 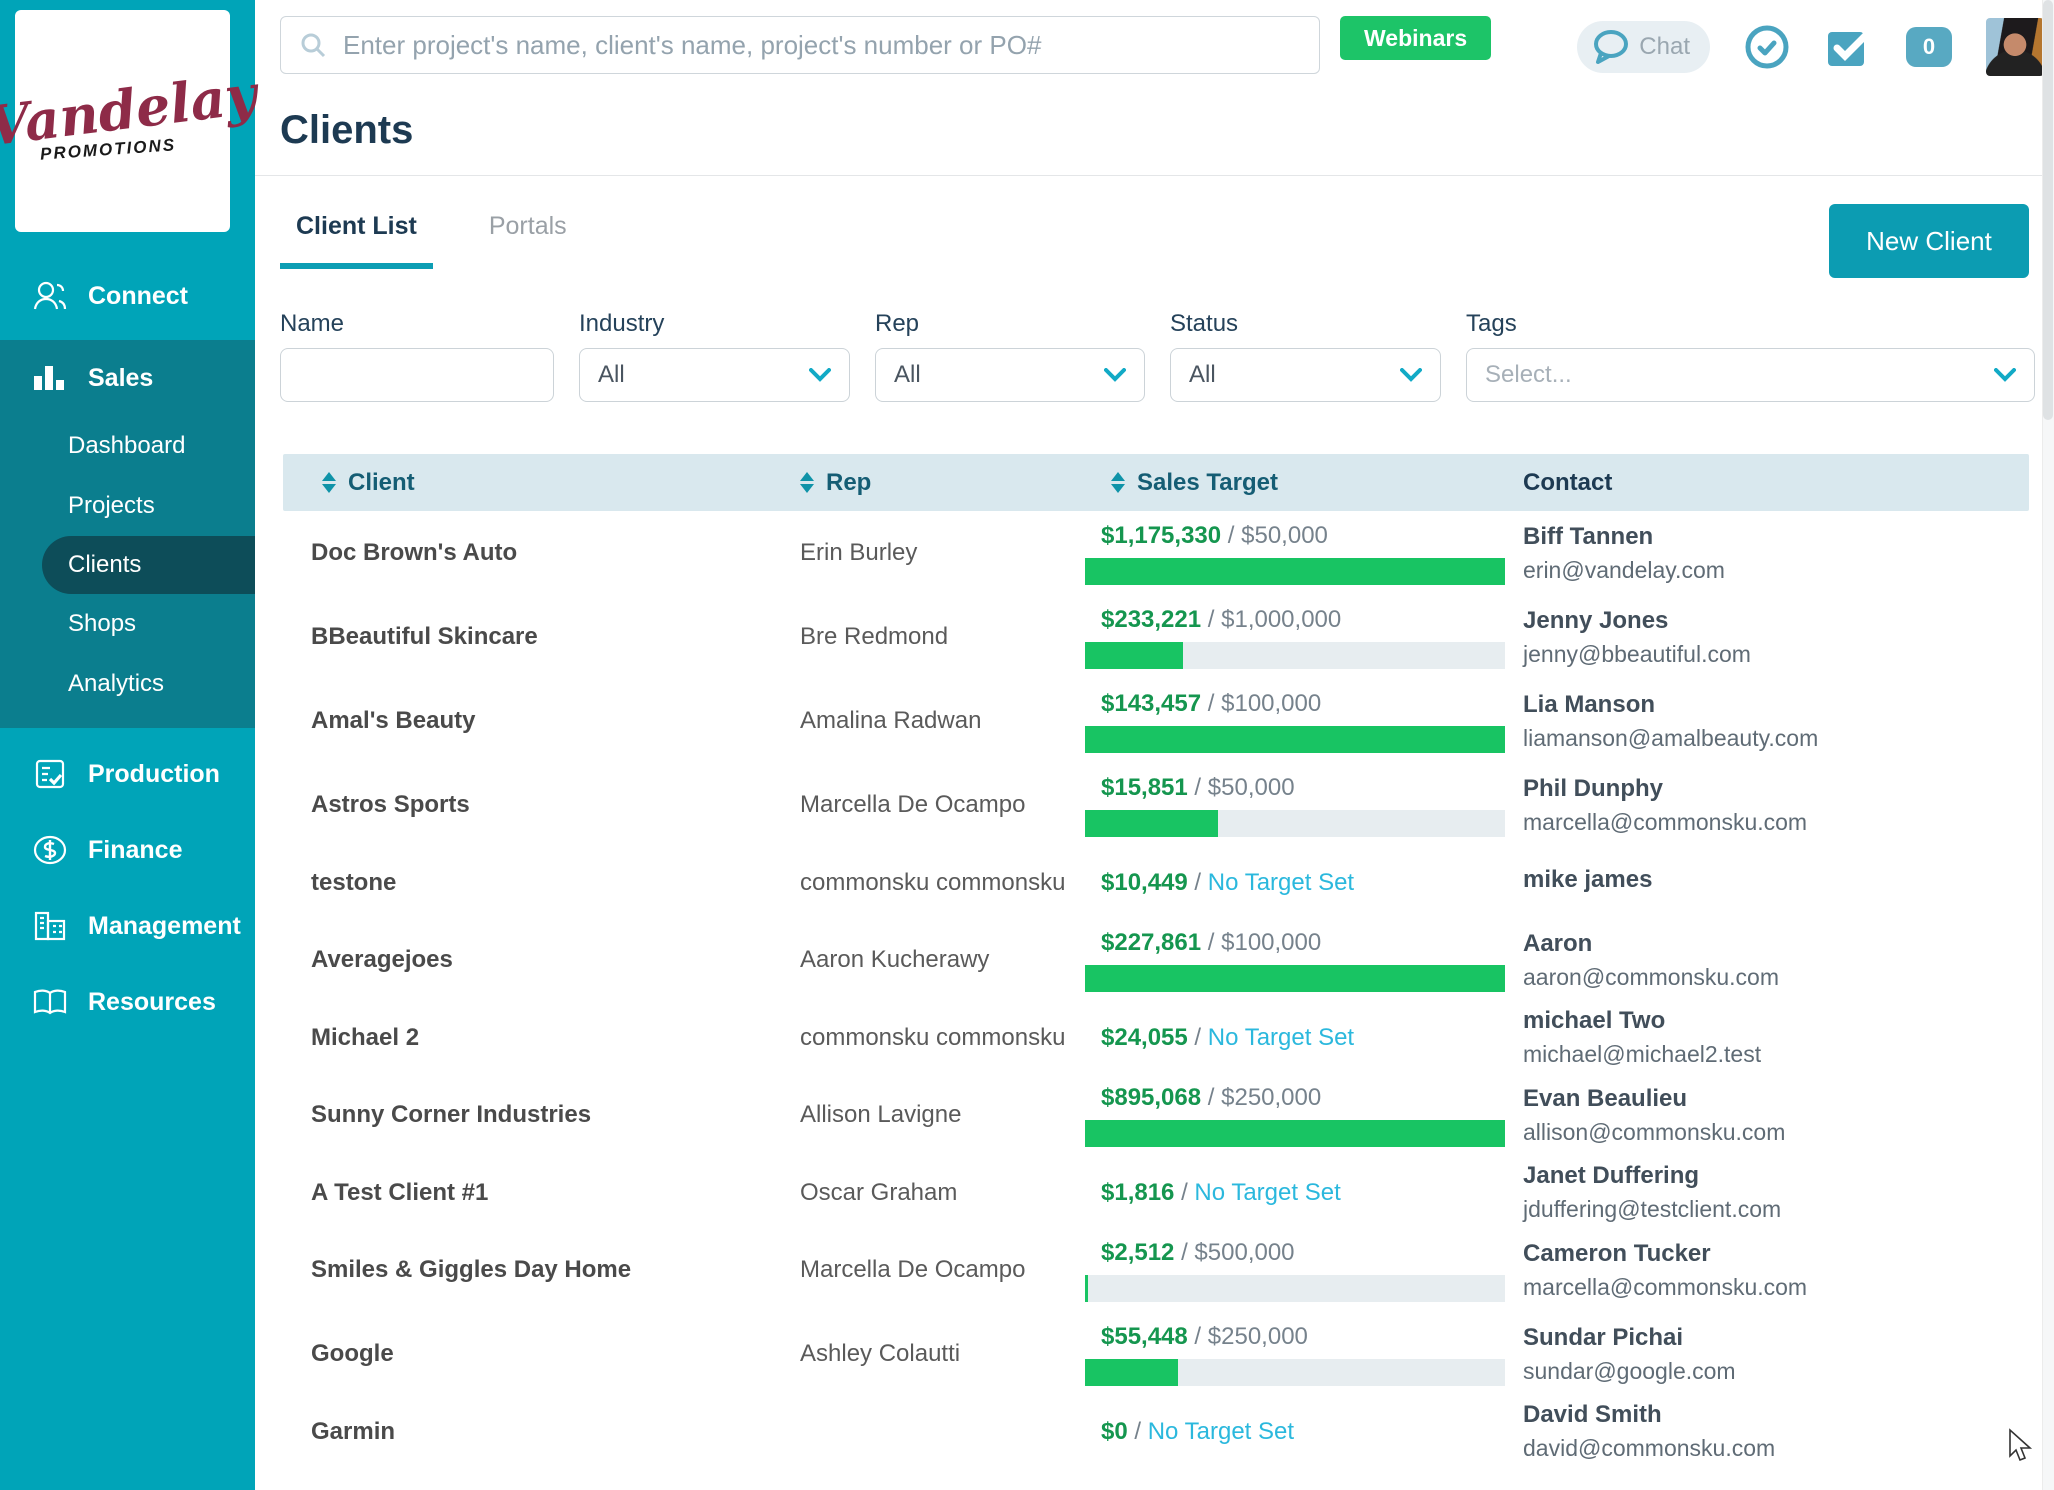 I want to click on client-name: A Test Client #1, so click(x=400, y=1192).